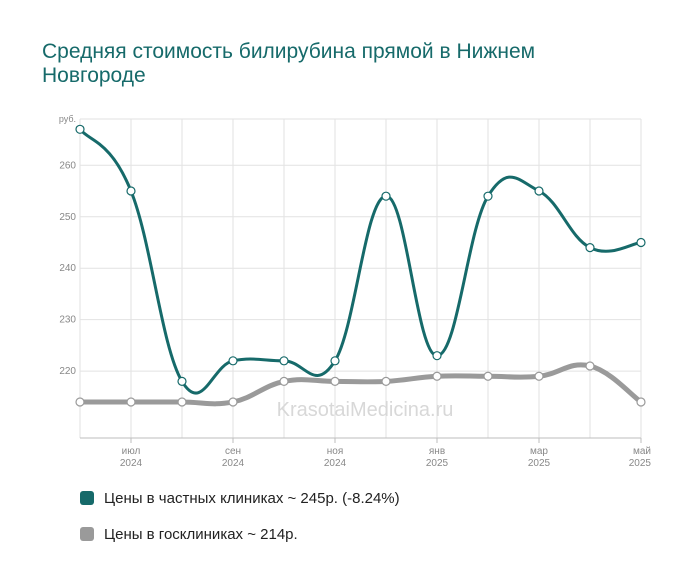 The width and height of the screenshot is (700, 582). What do you see at coordinates (67, 320) in the screenshot?
I see `y-tick-label: 230` at bounding box center [67, 320].